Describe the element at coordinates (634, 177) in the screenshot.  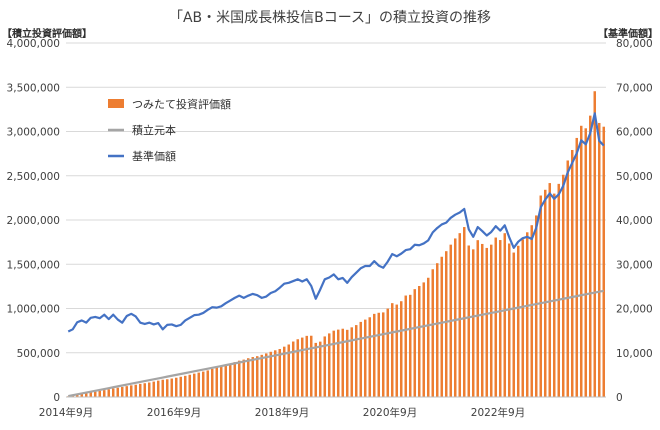
I see `right-tick-label: 50,000` at that location.